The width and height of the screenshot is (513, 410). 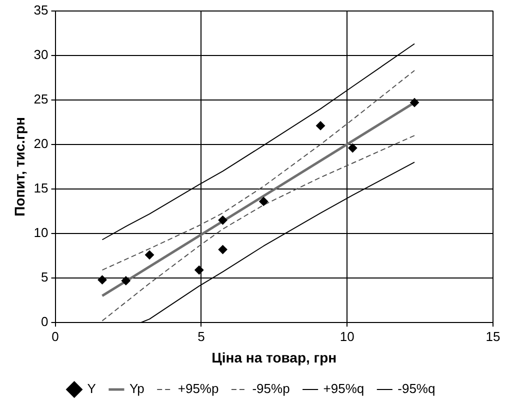 I want to click on y-tick-label: 20, so click(x=41, y=144).